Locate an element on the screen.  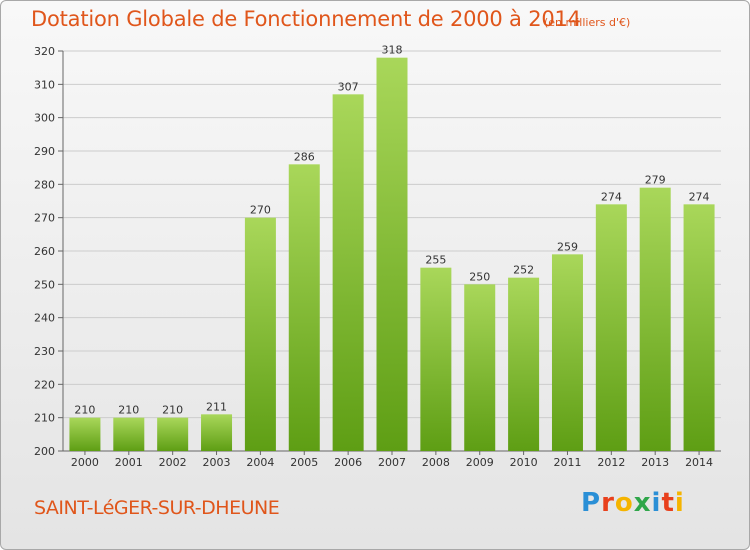
commune-name: SAINT-LéGER-SUR-DHEUNE is located at coordinates (157, 508).